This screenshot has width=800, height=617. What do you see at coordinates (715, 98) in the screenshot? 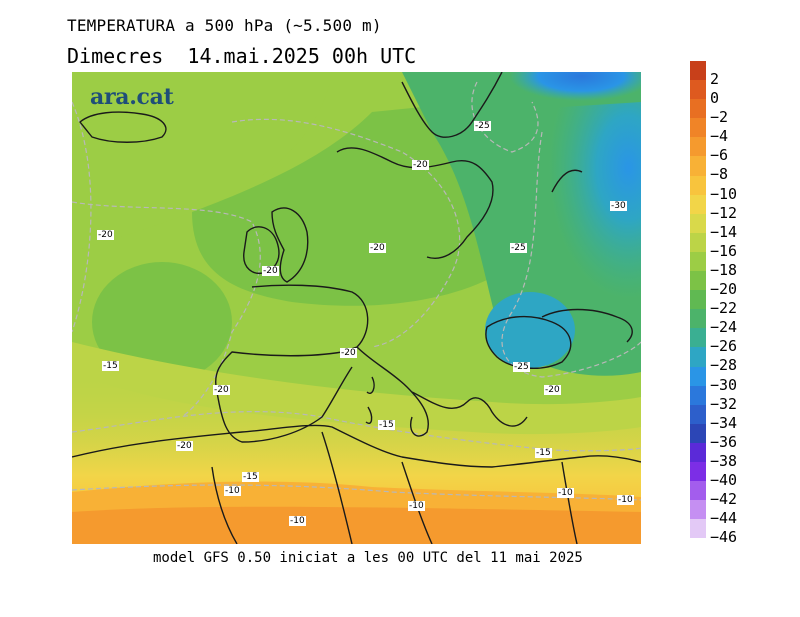
I see `legend-label: 0` at bounding box center [715, 98].